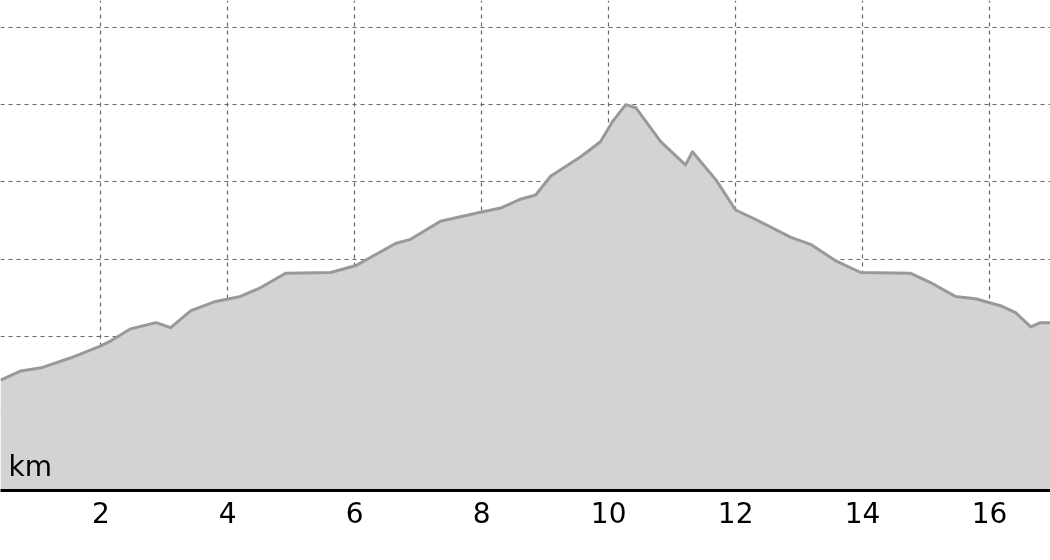 This screenshot has height=560, width=1050. What do you see at coordinates (227, 513) in the screenshot?
I see `x-tick-label: 4` at bounding box center [227, 513].